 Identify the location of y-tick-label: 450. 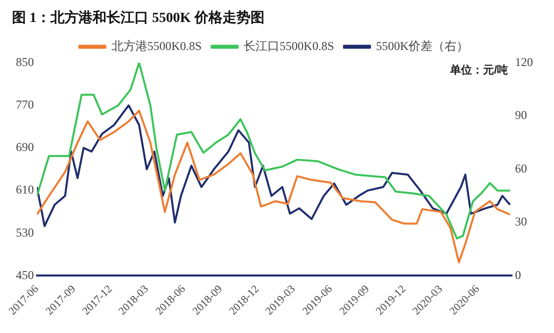
(25, 275).